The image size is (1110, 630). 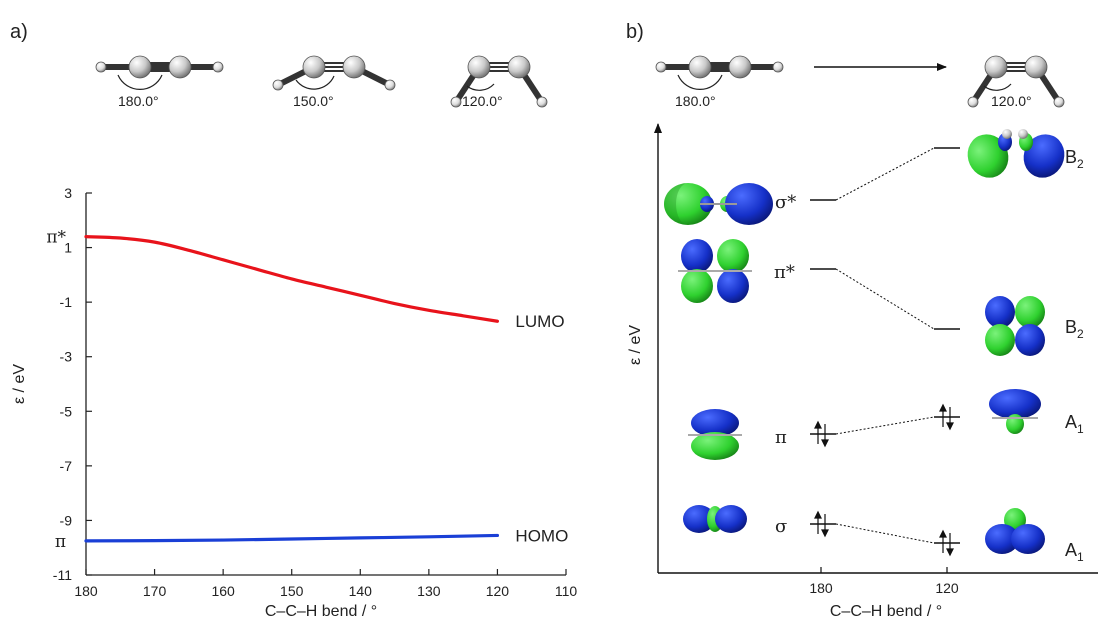 What do you see at coordinates (155, 591) in the screenshot?
I see `x-tick-label: 170` at bounding box center [155, 591].